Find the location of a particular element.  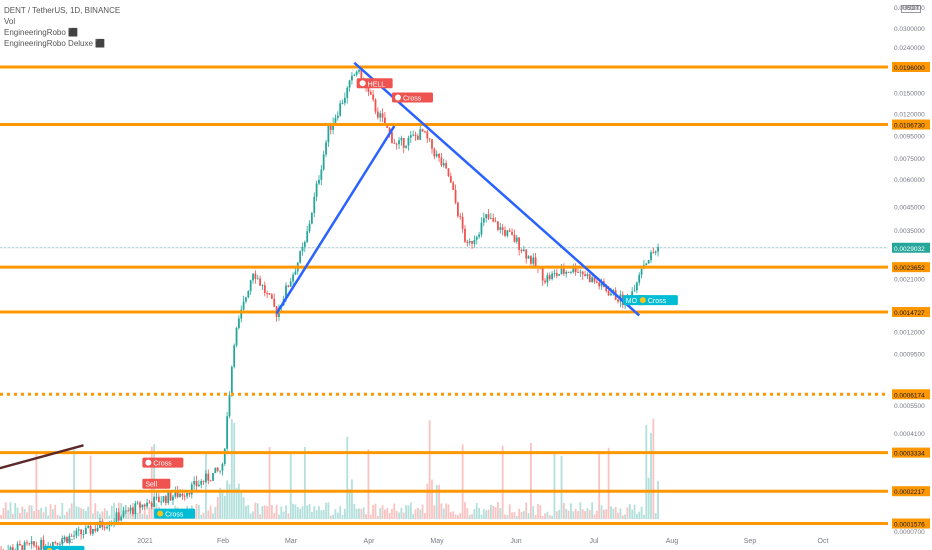

signal-badge: Sell is located at coordinates (156, 483).